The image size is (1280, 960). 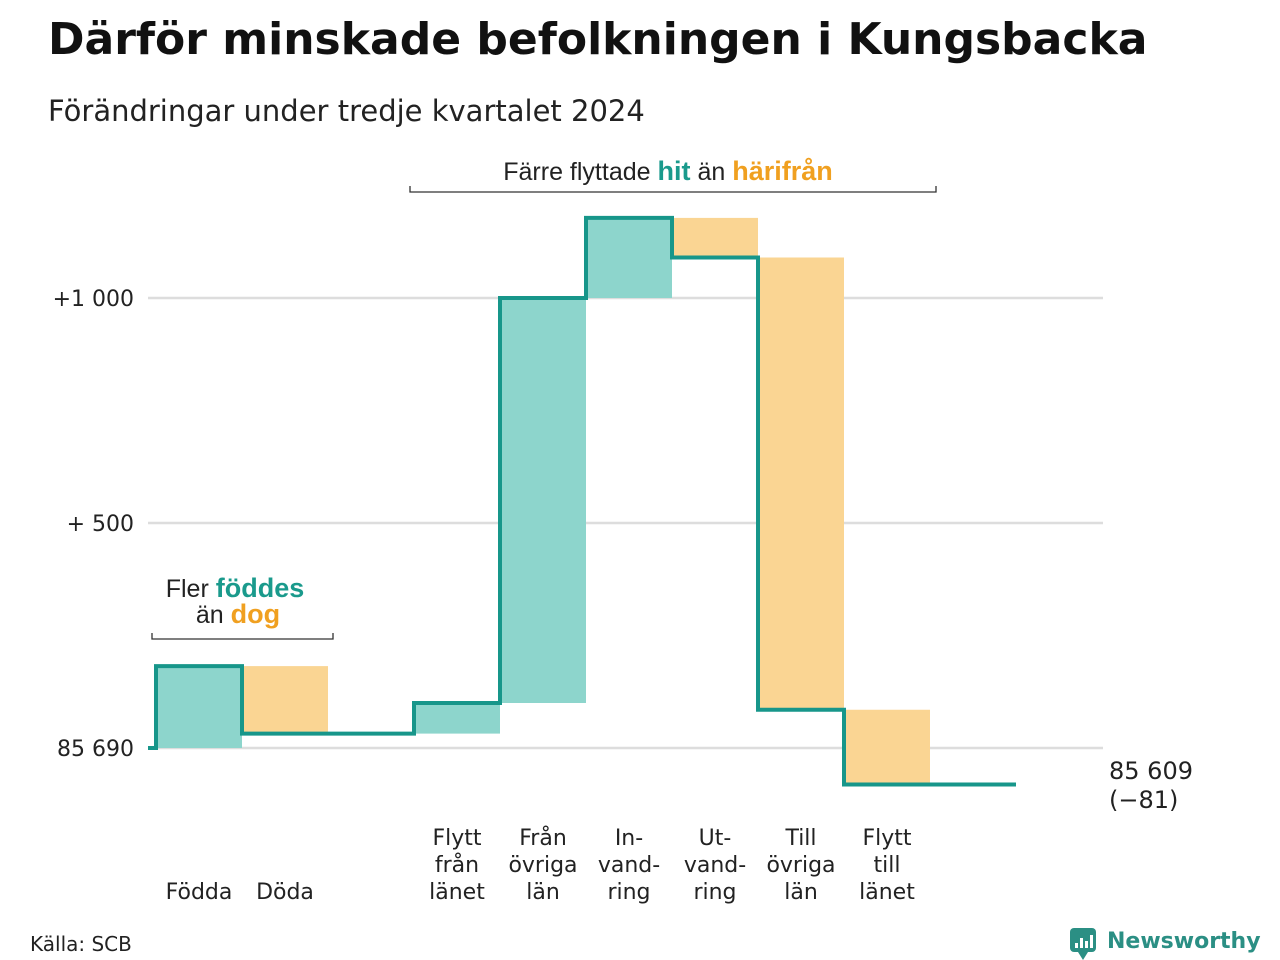 What do you see at coordinates (187, 589) in the screenshot?
I see `births-prefix: Fler` at bounding box center [187, 589].